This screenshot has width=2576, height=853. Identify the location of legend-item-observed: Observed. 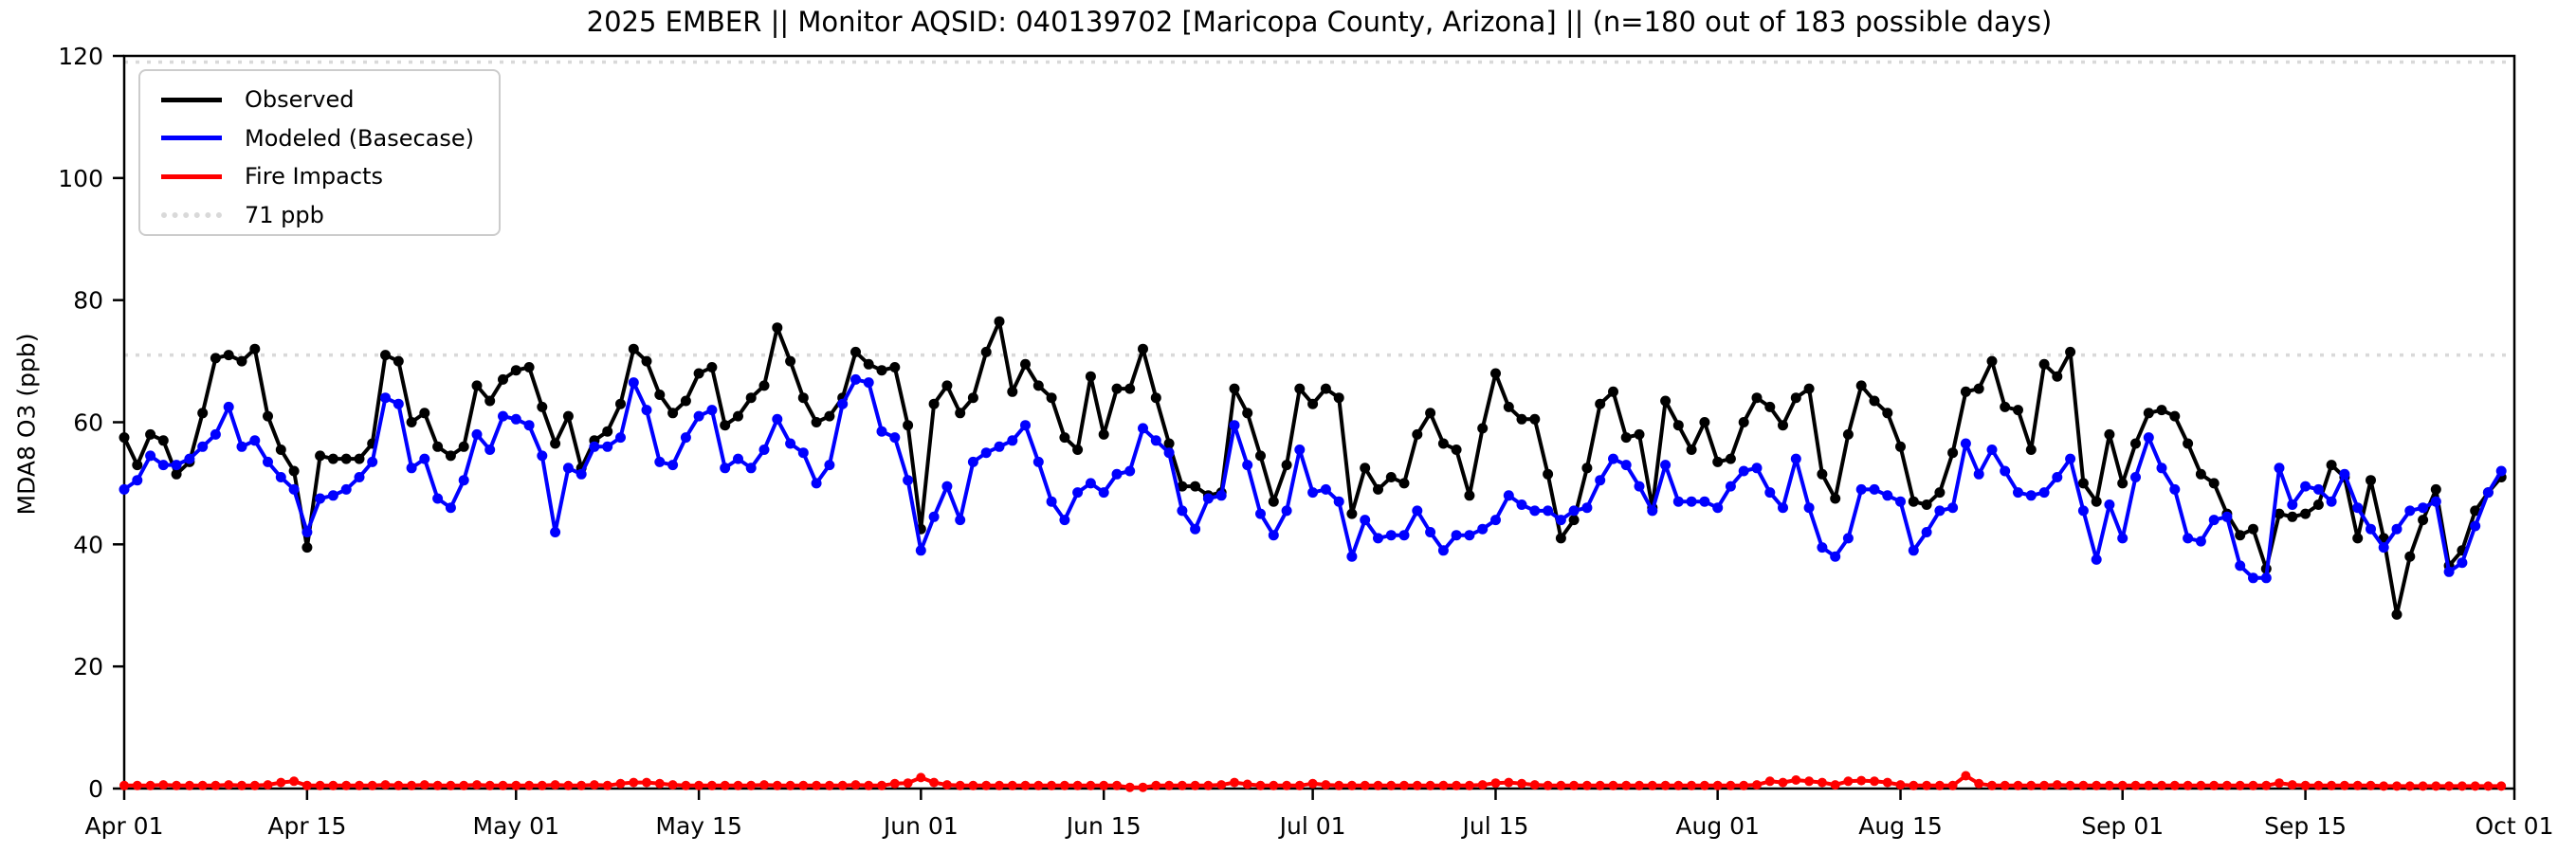
(330, 99).